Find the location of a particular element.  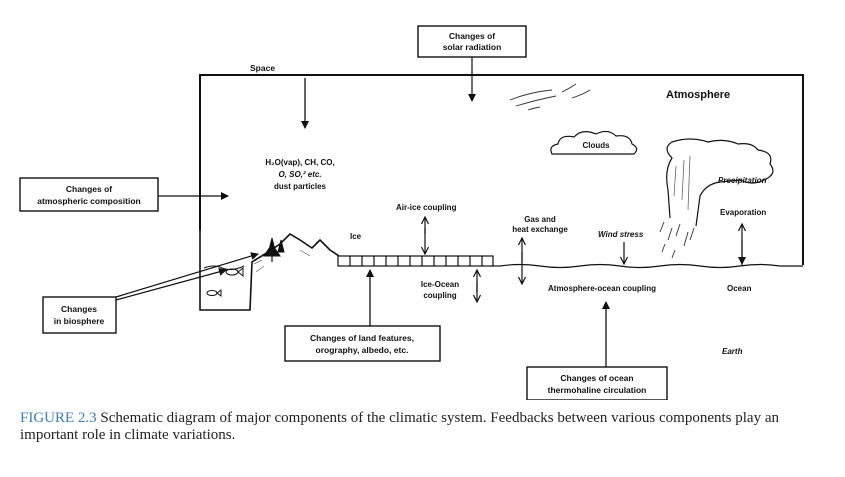

space-label: Space is located at coordinates (262, 68).